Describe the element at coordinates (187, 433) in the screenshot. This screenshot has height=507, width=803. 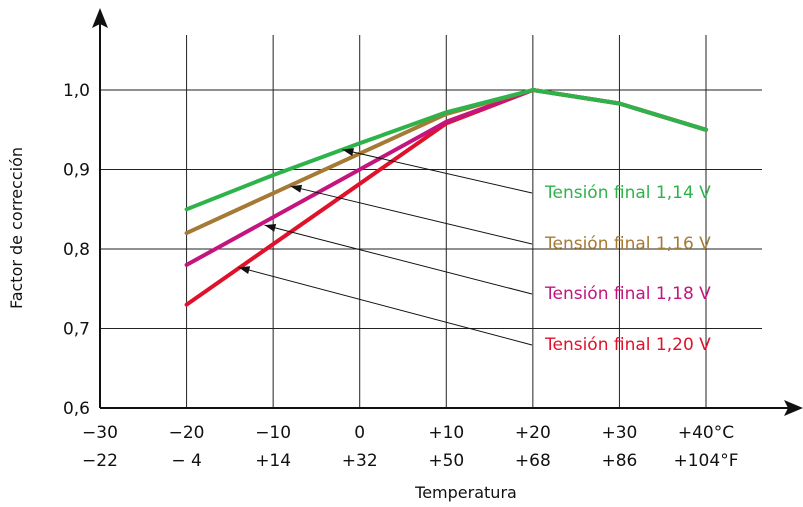
I see `x-tick-label-celsius: −20` at that location.